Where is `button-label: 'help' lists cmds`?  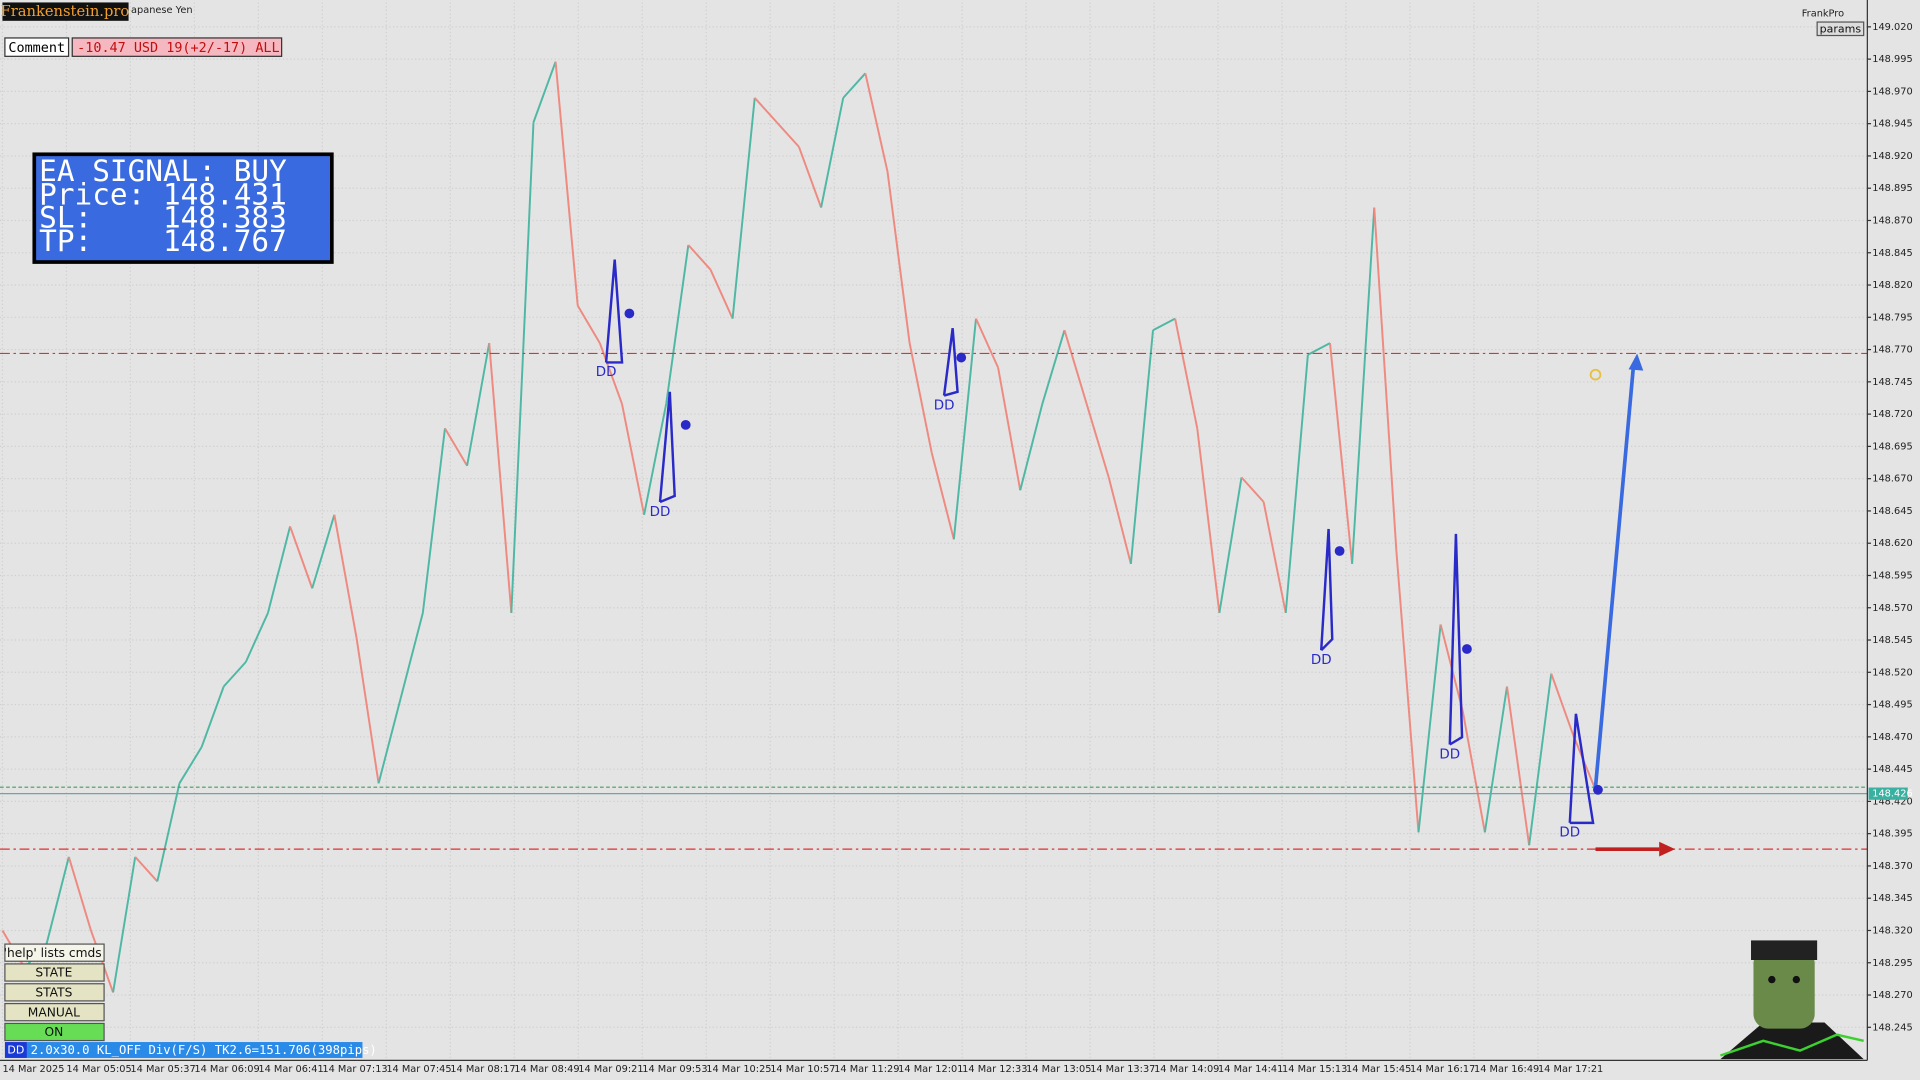
button-label: 'help' lists cmds is located at coordinates (53, 953).